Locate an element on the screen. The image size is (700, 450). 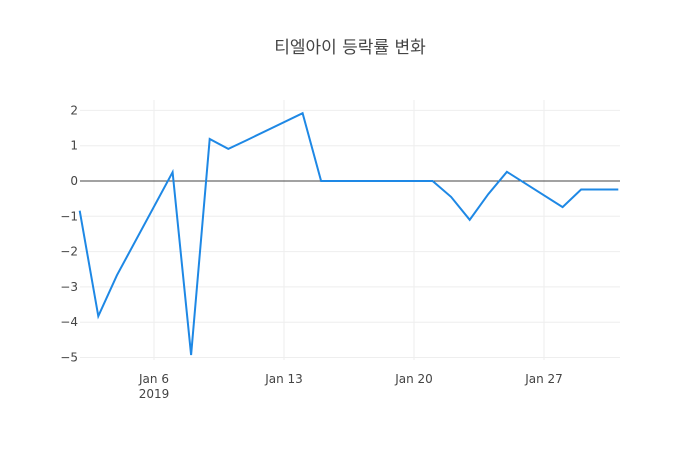
x-tick-label: Jan 13 is located at coordinates (283, 379).